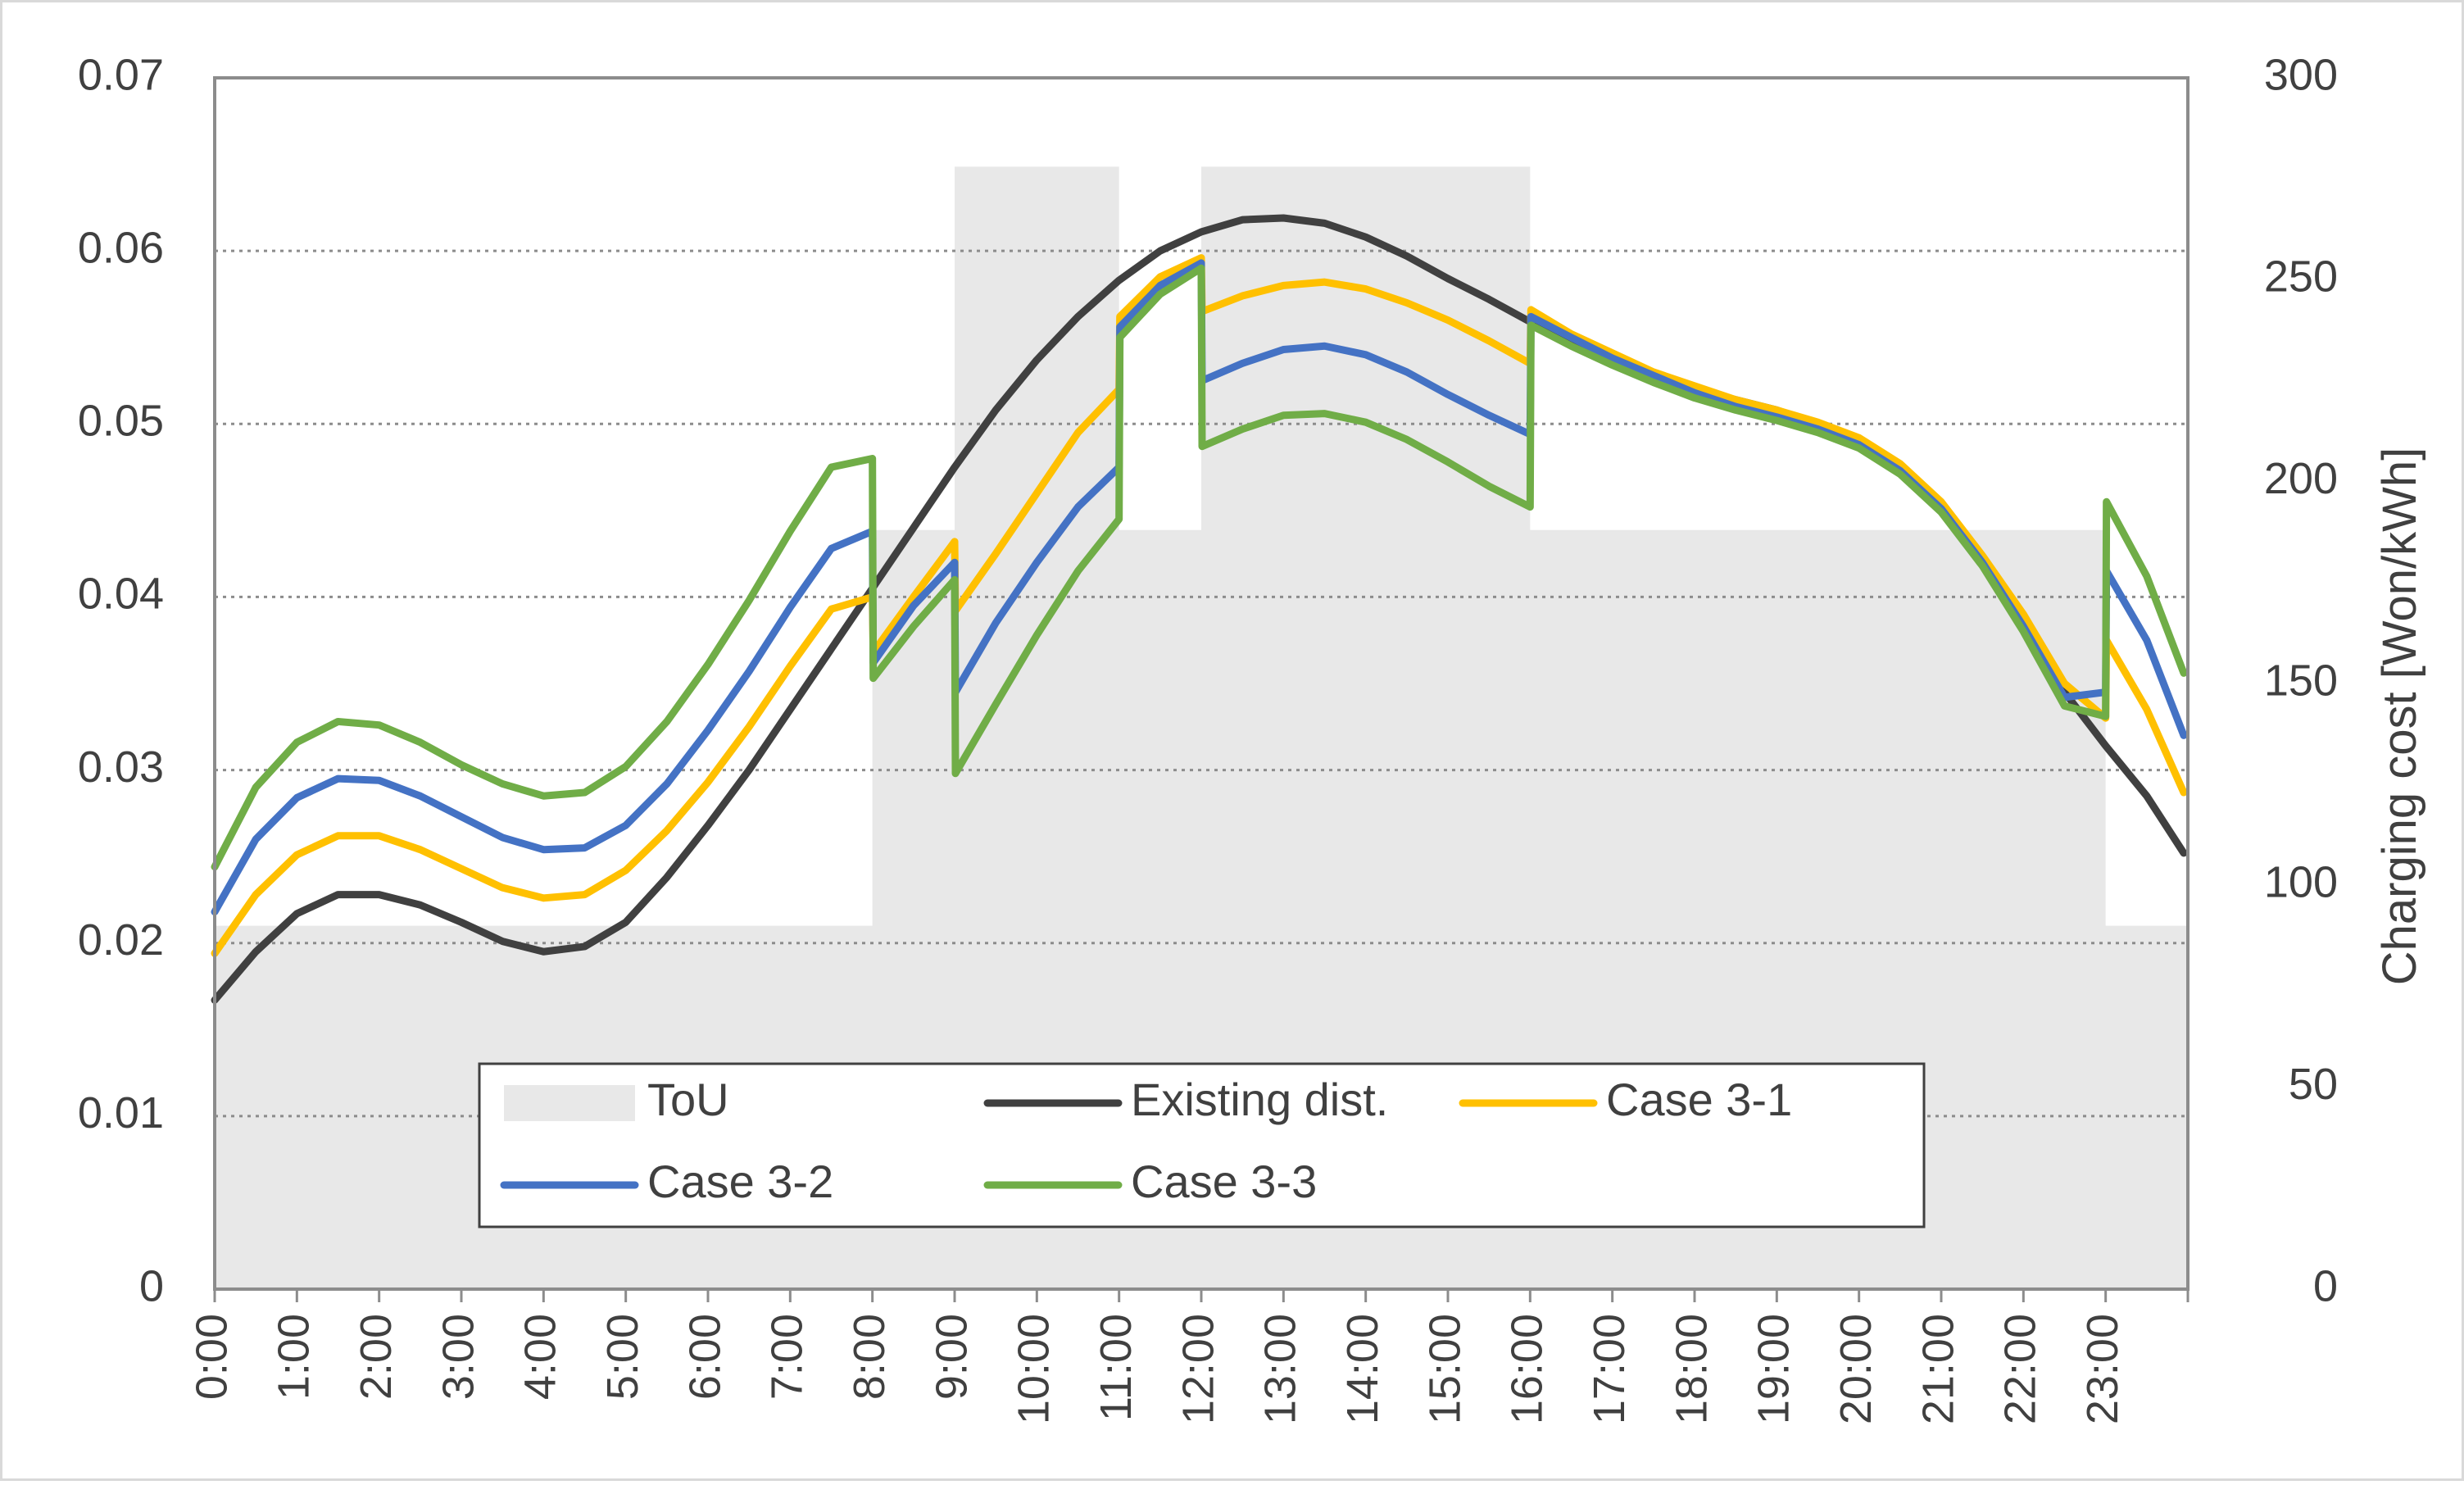  Describe the element at coordinates (1527, 1369) in the screenshot. I see `x-tick-label: 16:00` at that location.